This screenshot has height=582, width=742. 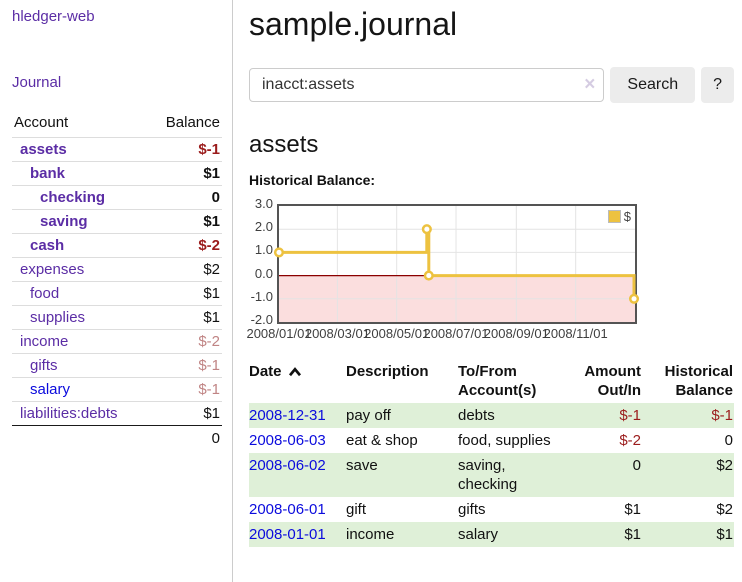 What do you see at coordinates (728, 440) in the screenshot?
I see `transaction-balance: 0` at bounding box center [728, 440].